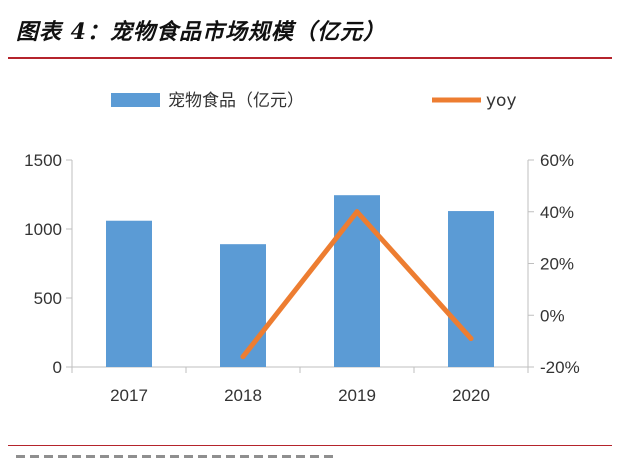  What do you see at coordinates (357, 395) in the screenshot?
I see `x-tick-label: 2019` at bounding box center [357, 395].